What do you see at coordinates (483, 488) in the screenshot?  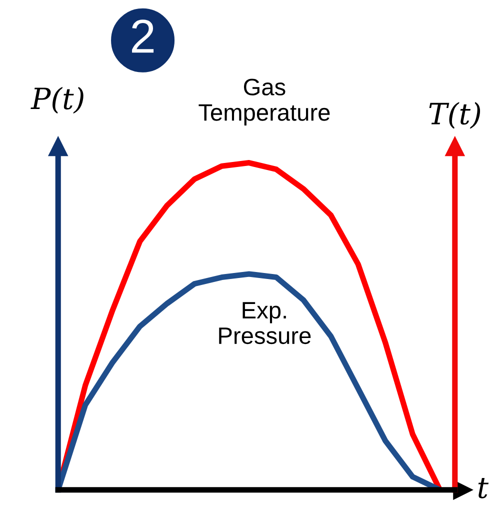 I see `x-axis-title: t` at bounding box center [483, 488].